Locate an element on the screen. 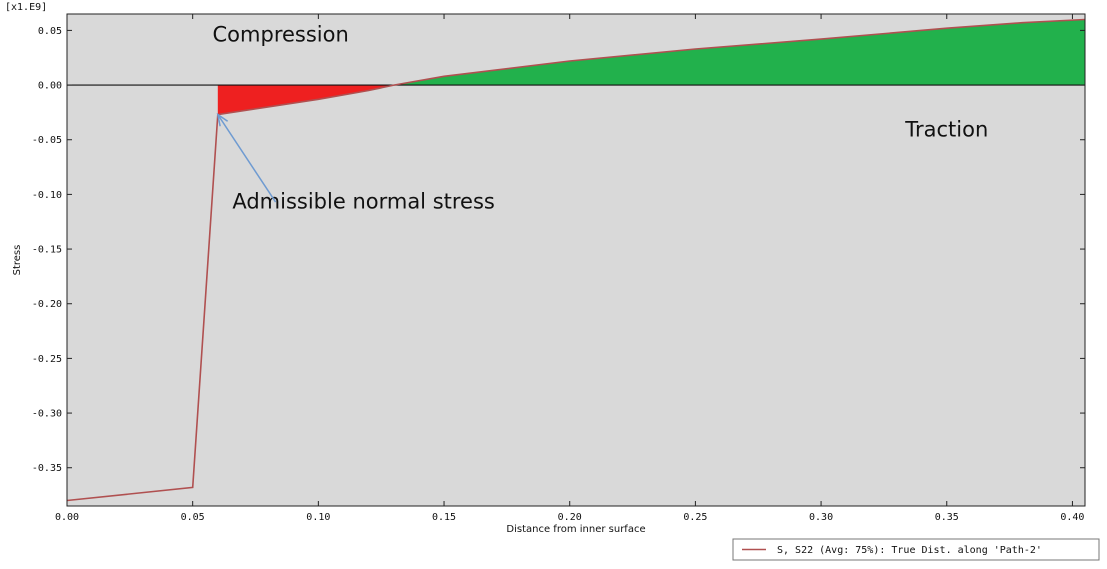  arrow-head is located at coordinates (222, 119).